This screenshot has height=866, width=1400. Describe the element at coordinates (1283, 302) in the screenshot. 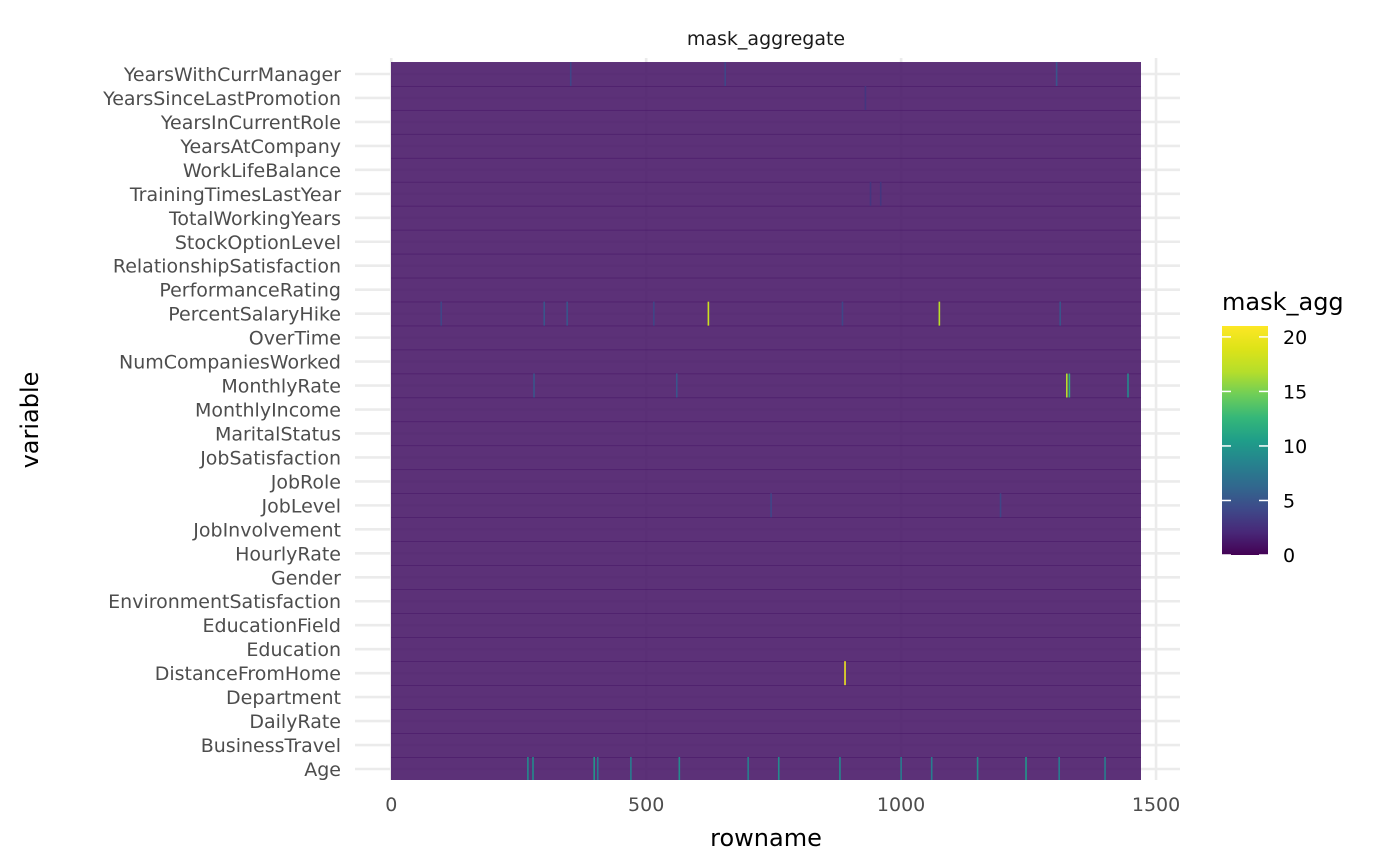

I see `legend-title: mask_agg` at that location.